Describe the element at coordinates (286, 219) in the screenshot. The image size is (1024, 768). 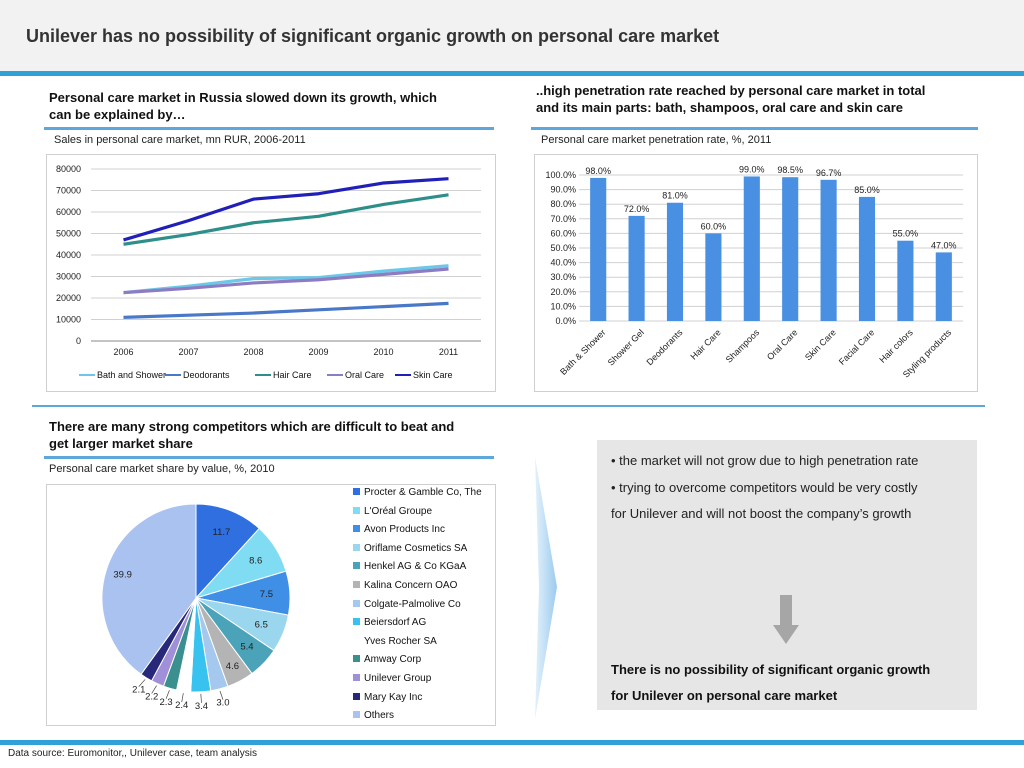
I see `line-series-hair-care` at that location.